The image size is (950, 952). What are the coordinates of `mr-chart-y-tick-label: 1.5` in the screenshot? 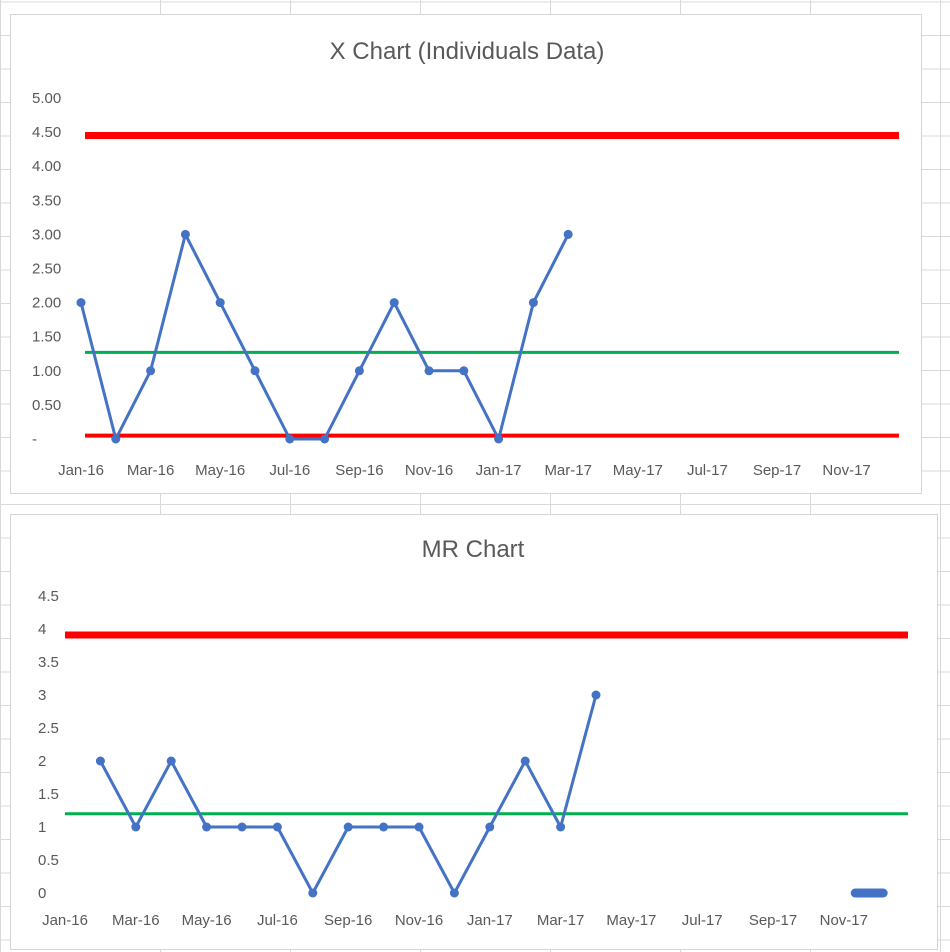 It's located at (48, 794).